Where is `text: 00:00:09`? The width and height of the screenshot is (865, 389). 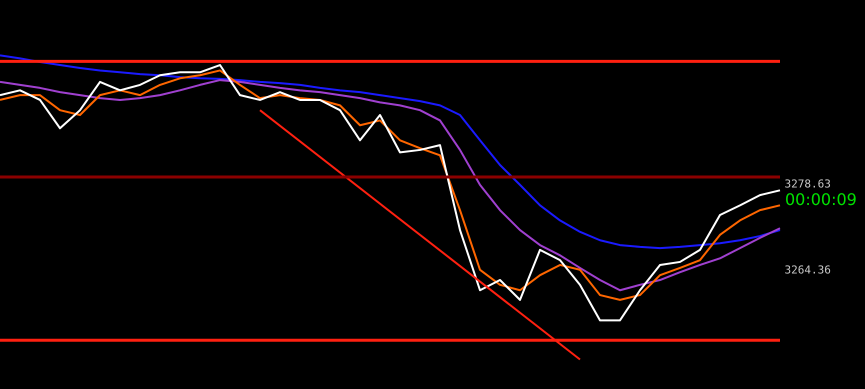 text: 00:00:09 is located at coordinates (821, 199).